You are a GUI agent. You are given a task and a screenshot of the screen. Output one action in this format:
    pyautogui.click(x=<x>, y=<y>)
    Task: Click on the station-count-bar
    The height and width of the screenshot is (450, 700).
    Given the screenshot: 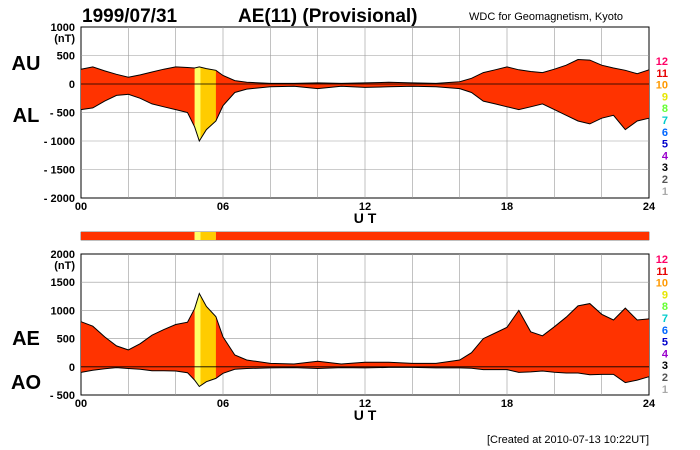 What is the action you would take?
    pyautogui.click(x=365, y=236)
    